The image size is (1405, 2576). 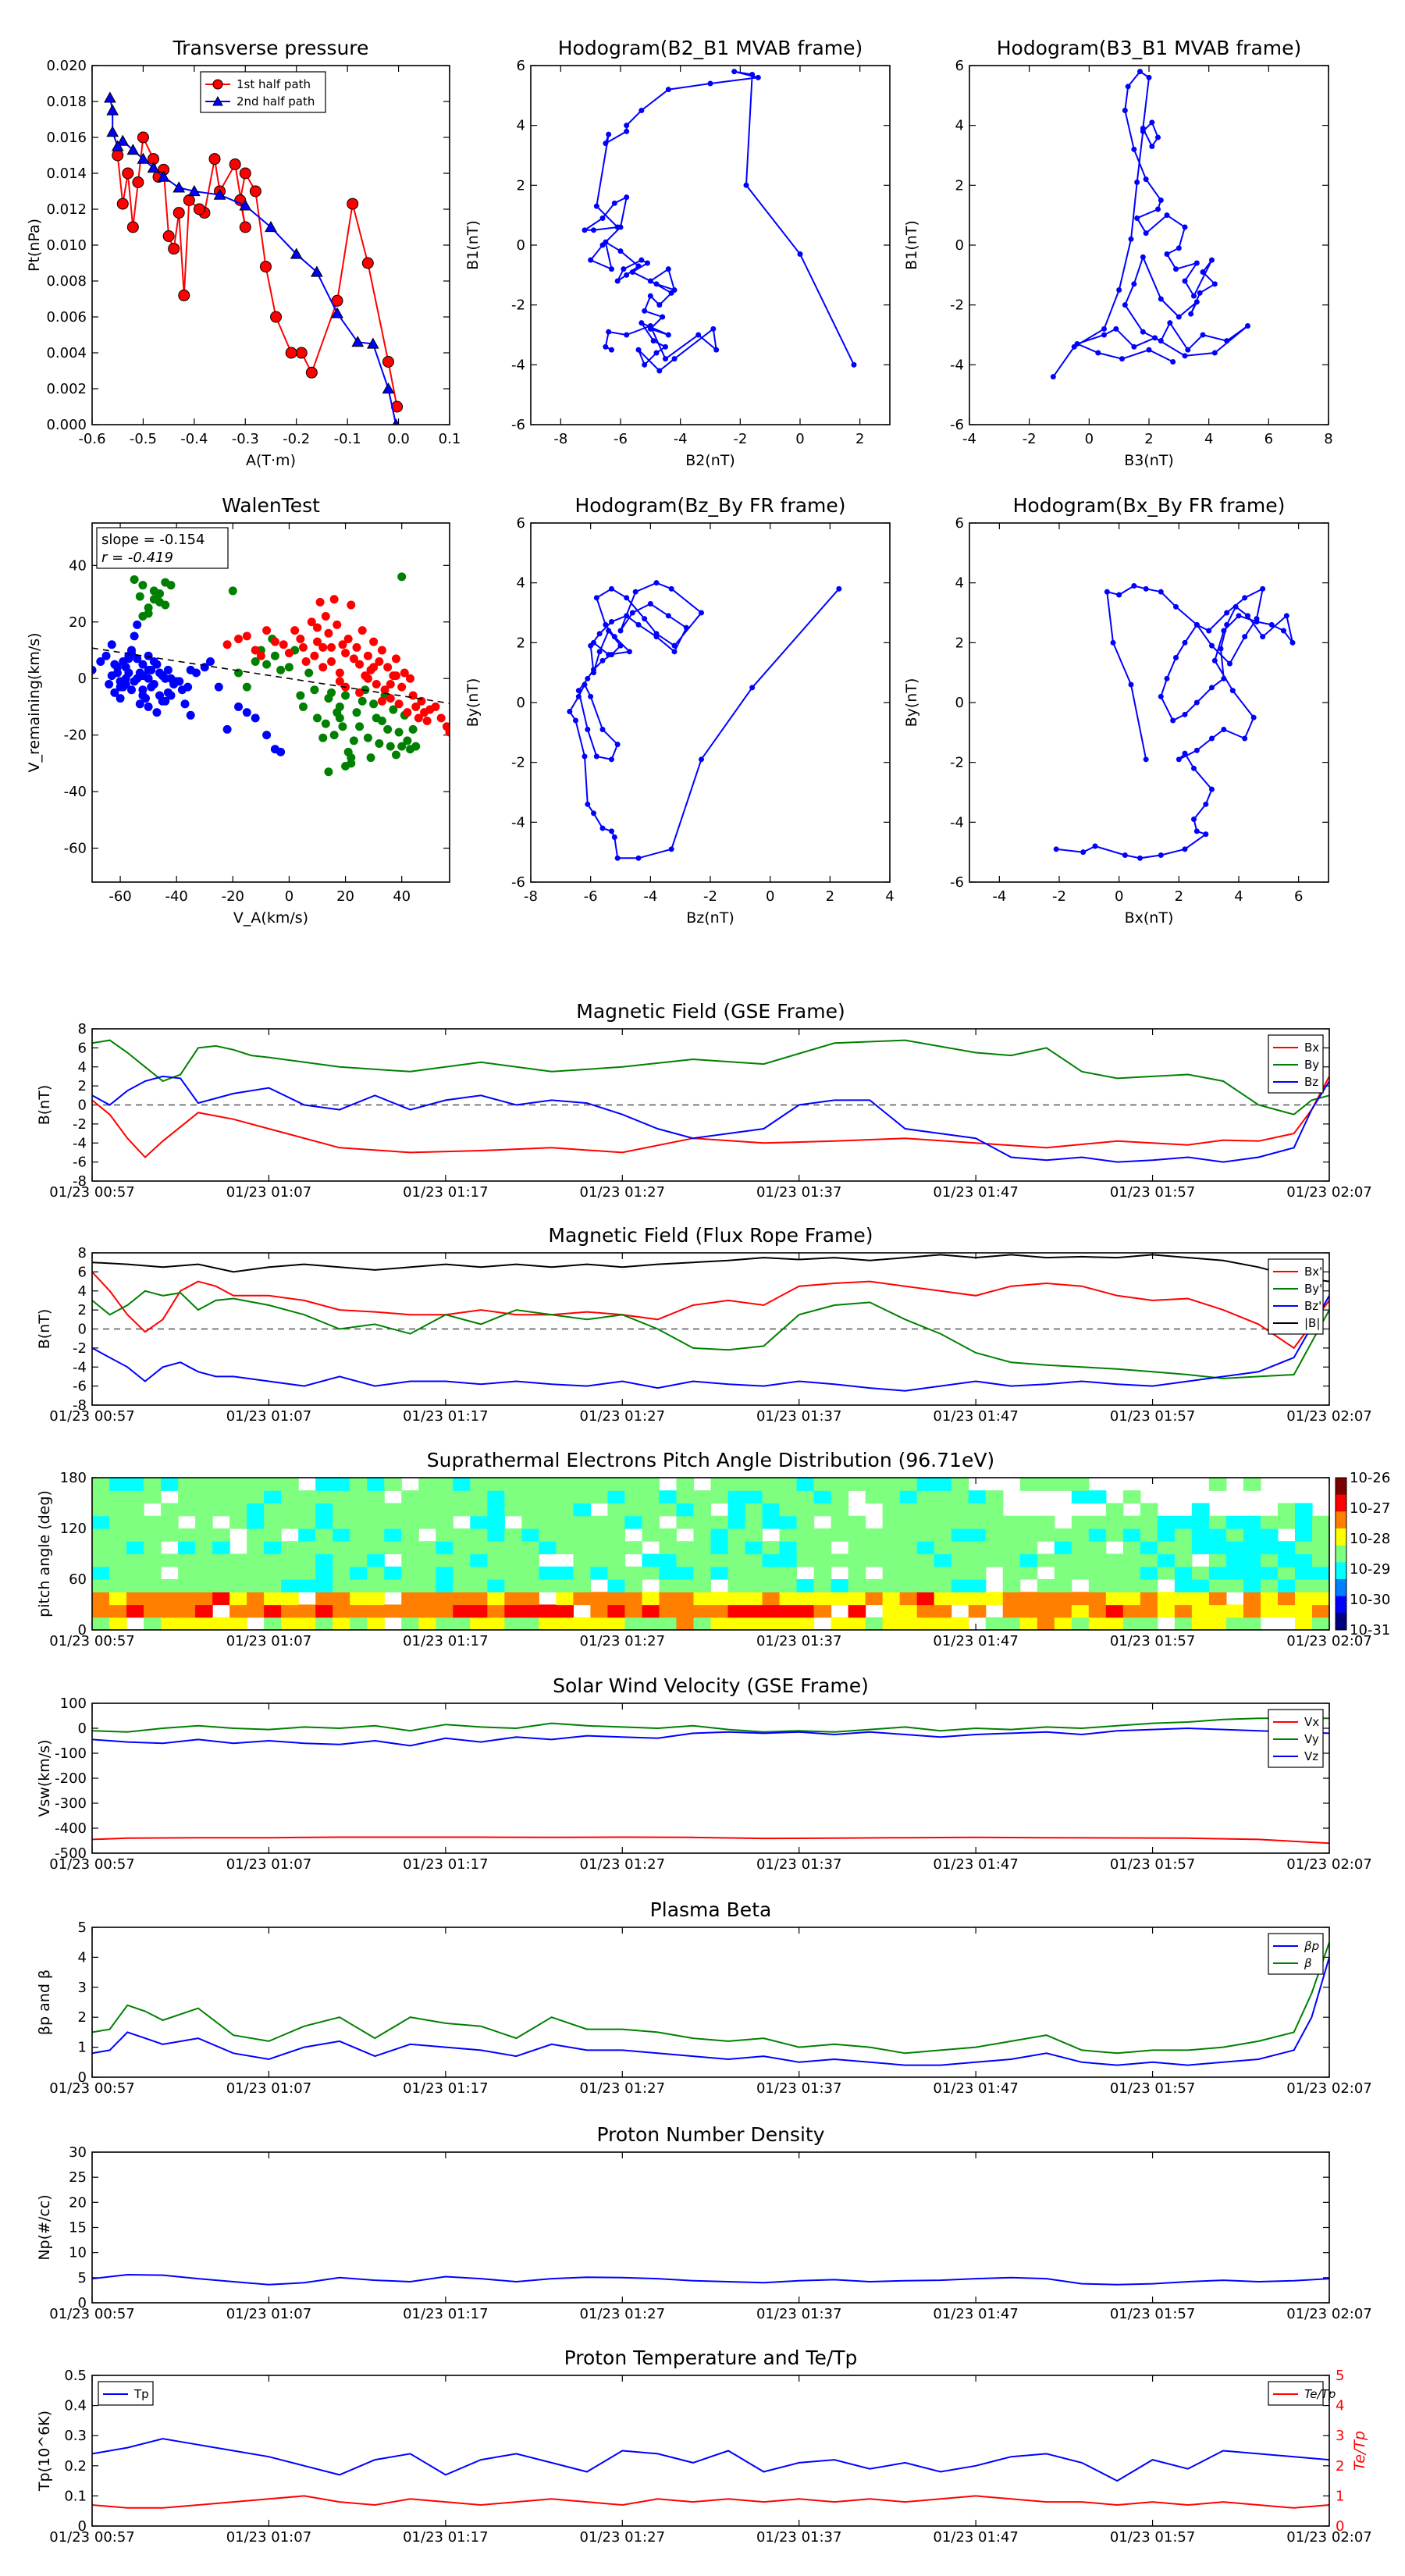 What do you see at coordinates (78, 2228) in the screenshot?
I see `y-tick-label: 15` at bounding box center [78, 2228].